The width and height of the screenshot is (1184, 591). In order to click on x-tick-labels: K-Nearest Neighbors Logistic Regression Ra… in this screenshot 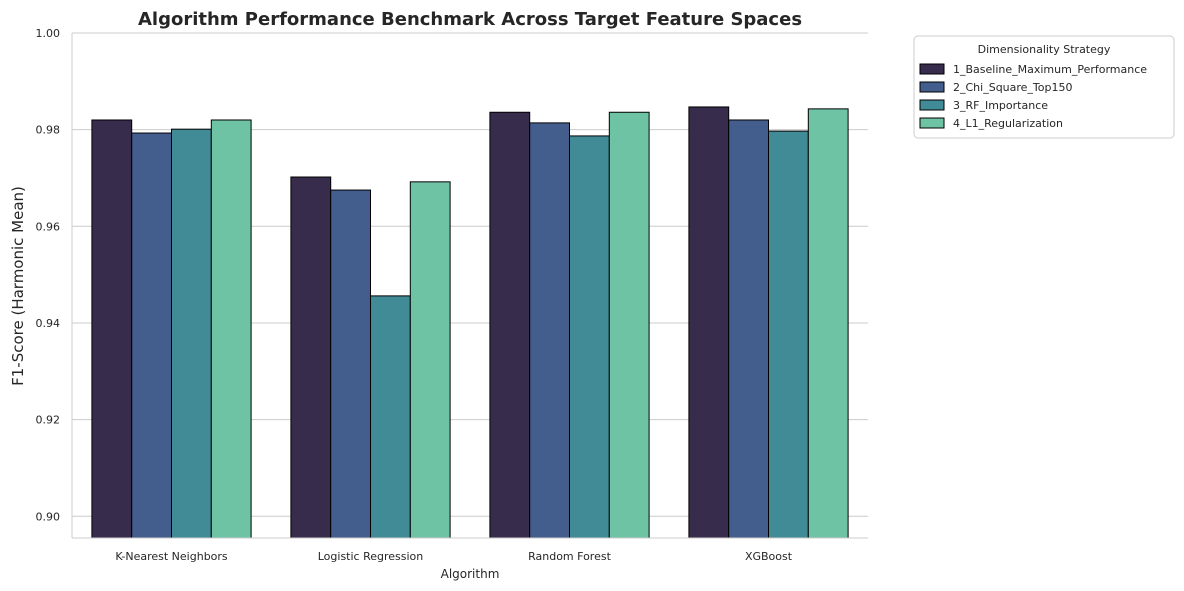, I will do `click(453, 556)`.